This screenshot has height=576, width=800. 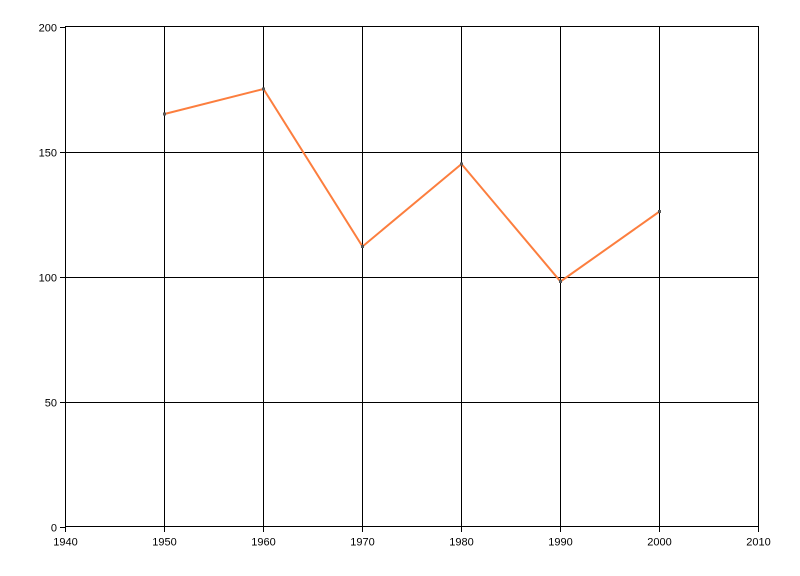 What do you see at coordinates (48, 29) in the screenshot?
I see `y-tick-label: 200` at bounding box center [48, 29].